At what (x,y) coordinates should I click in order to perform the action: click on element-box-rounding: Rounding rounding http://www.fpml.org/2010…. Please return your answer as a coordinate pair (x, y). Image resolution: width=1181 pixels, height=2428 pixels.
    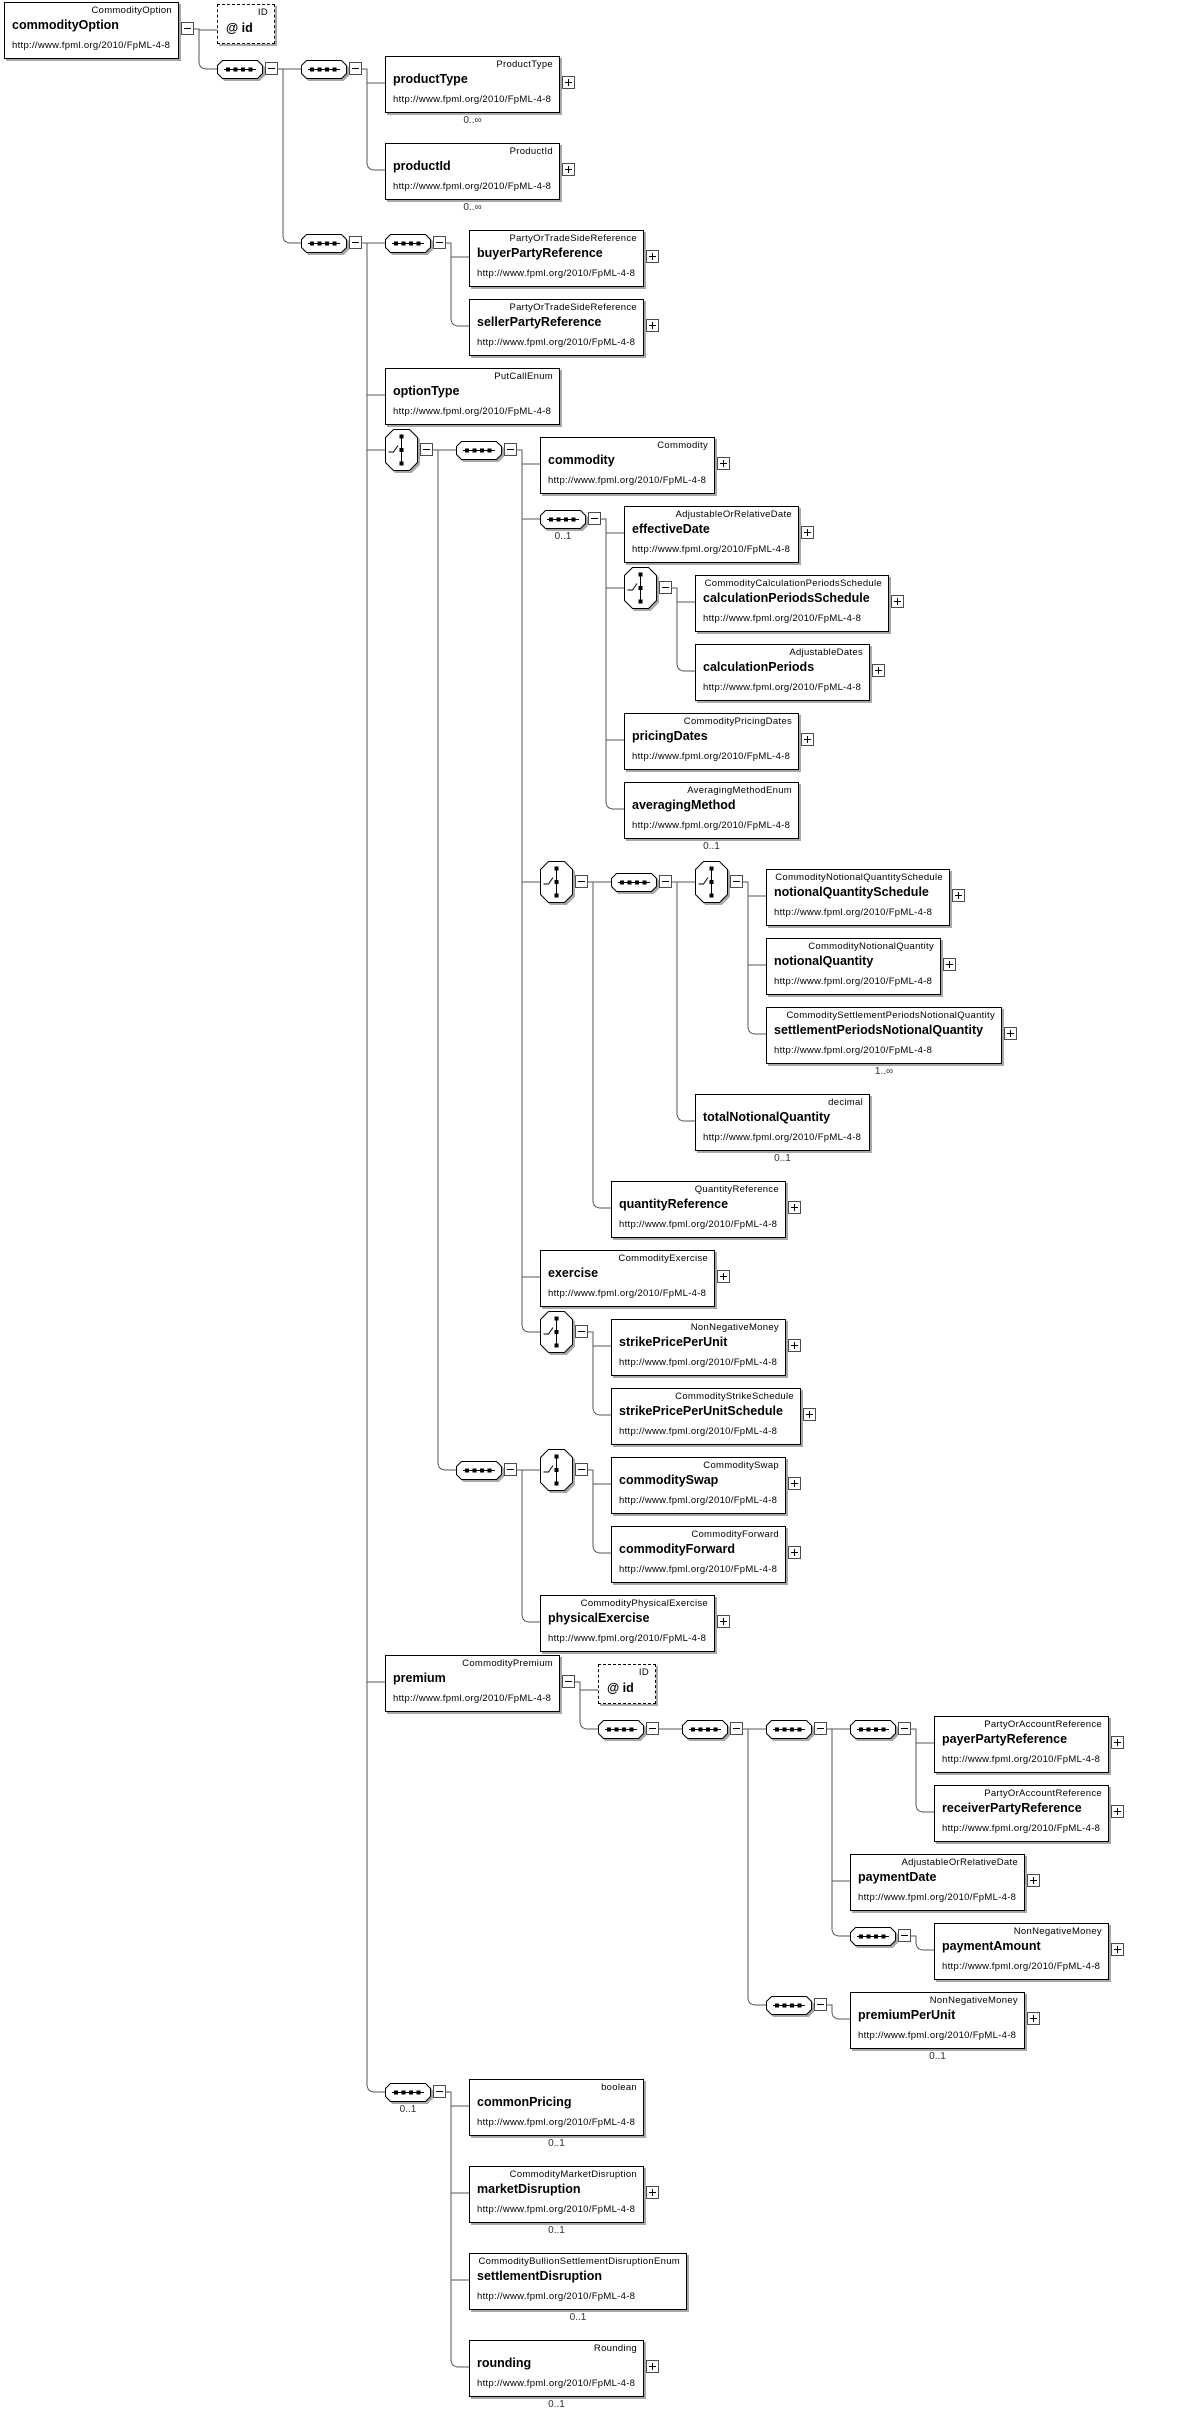
    Looking at the image, I should click on (556, 2368).